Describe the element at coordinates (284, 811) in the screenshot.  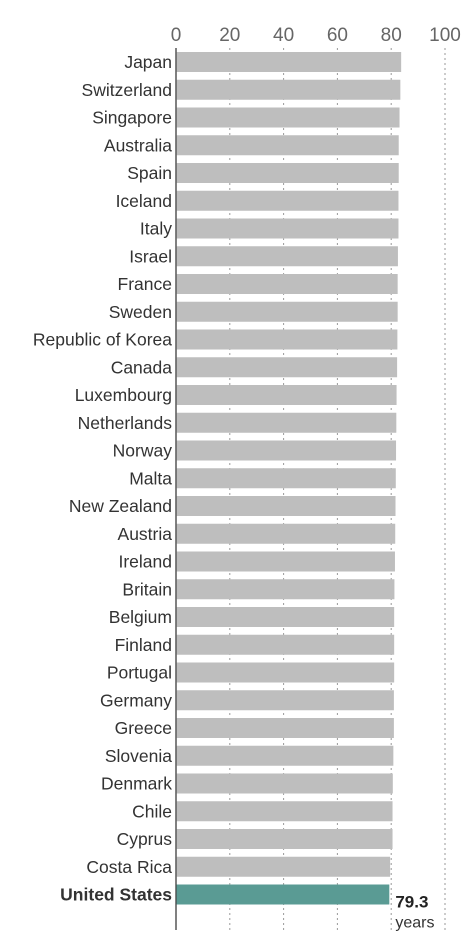
I see `bar-chile` at that location.